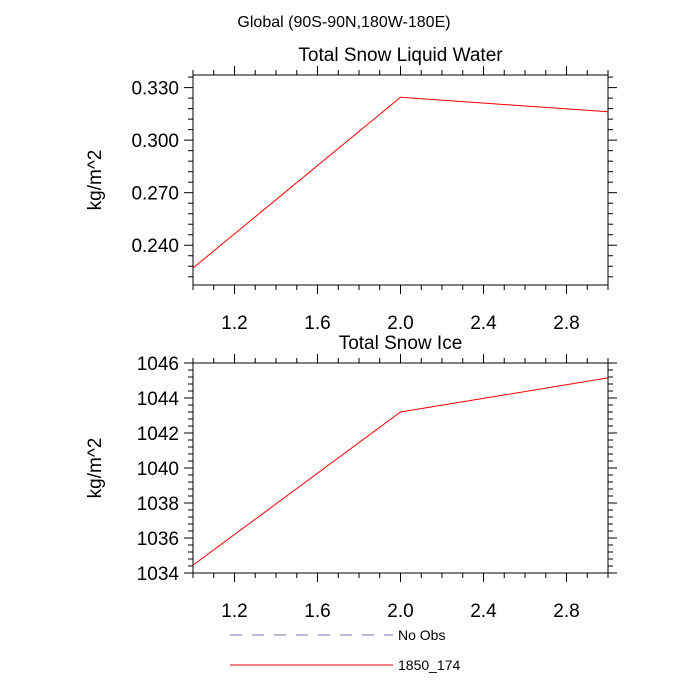  What do you see at coordinates (421, 635) in the screenshot?
I see `legend-label: No Obs` at bounding box center [421, 635].